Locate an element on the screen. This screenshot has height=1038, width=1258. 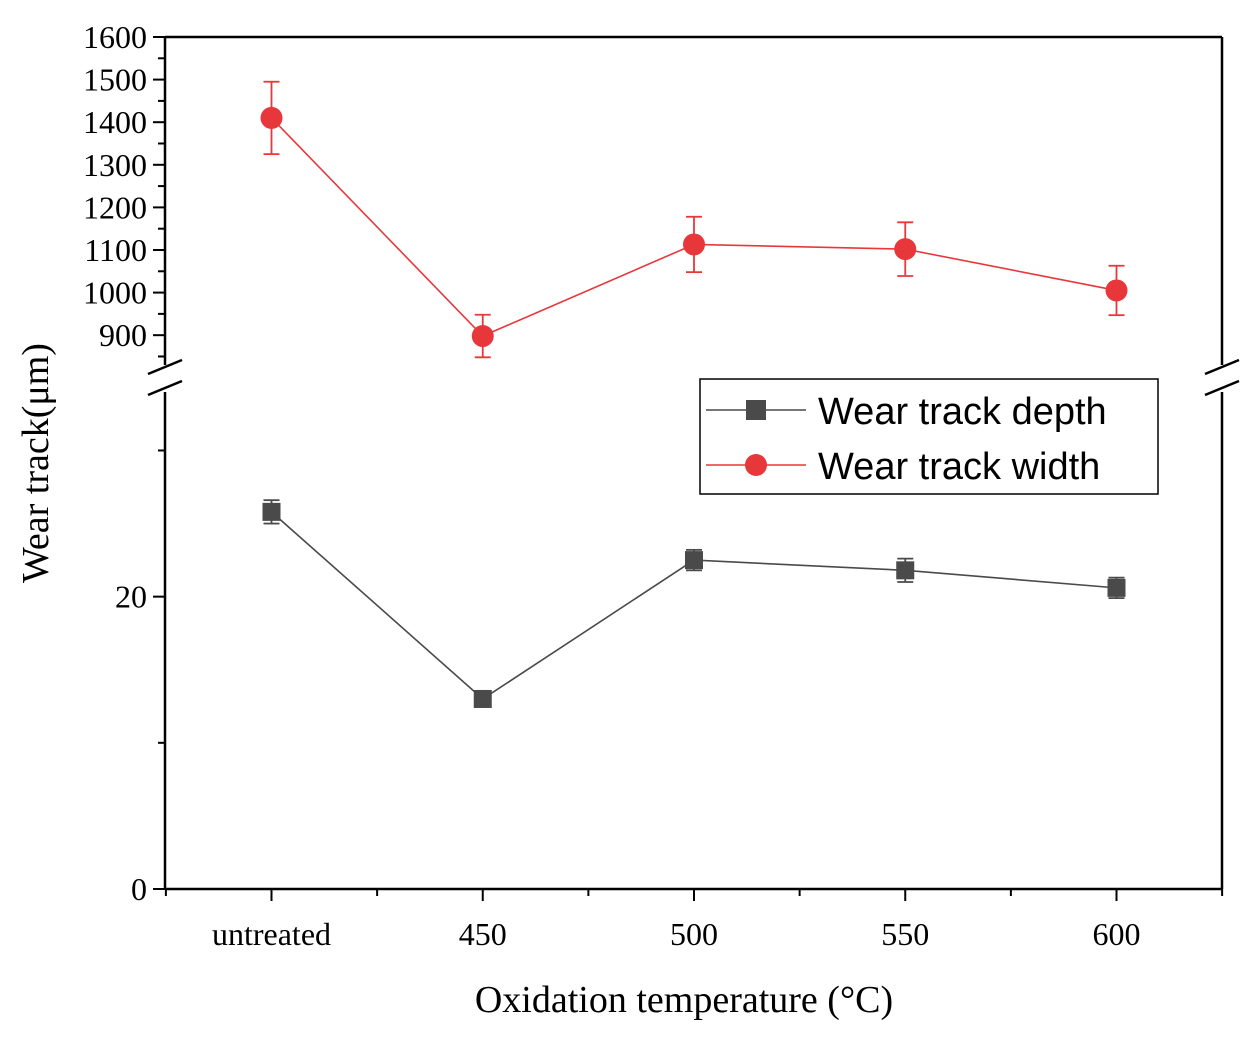
y-tick-label-upper: 1000 is located at coordinates (115, 293).